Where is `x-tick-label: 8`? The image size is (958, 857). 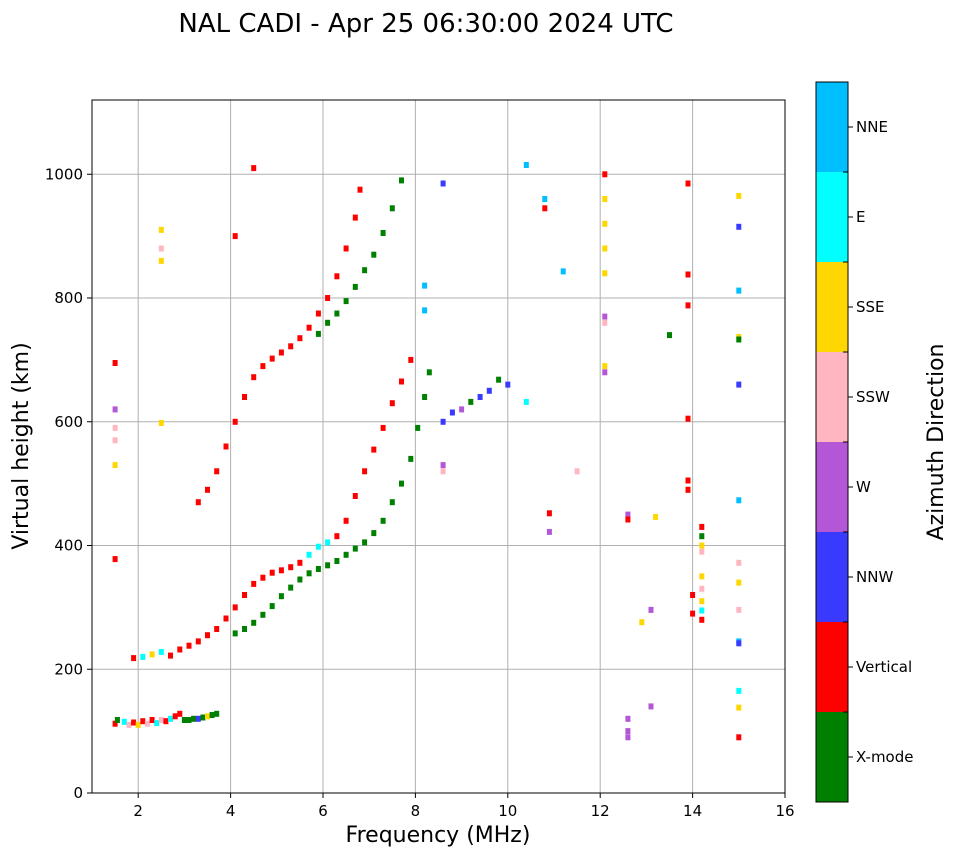
x-tick-label: 8 is located at coordinates (416, 811).